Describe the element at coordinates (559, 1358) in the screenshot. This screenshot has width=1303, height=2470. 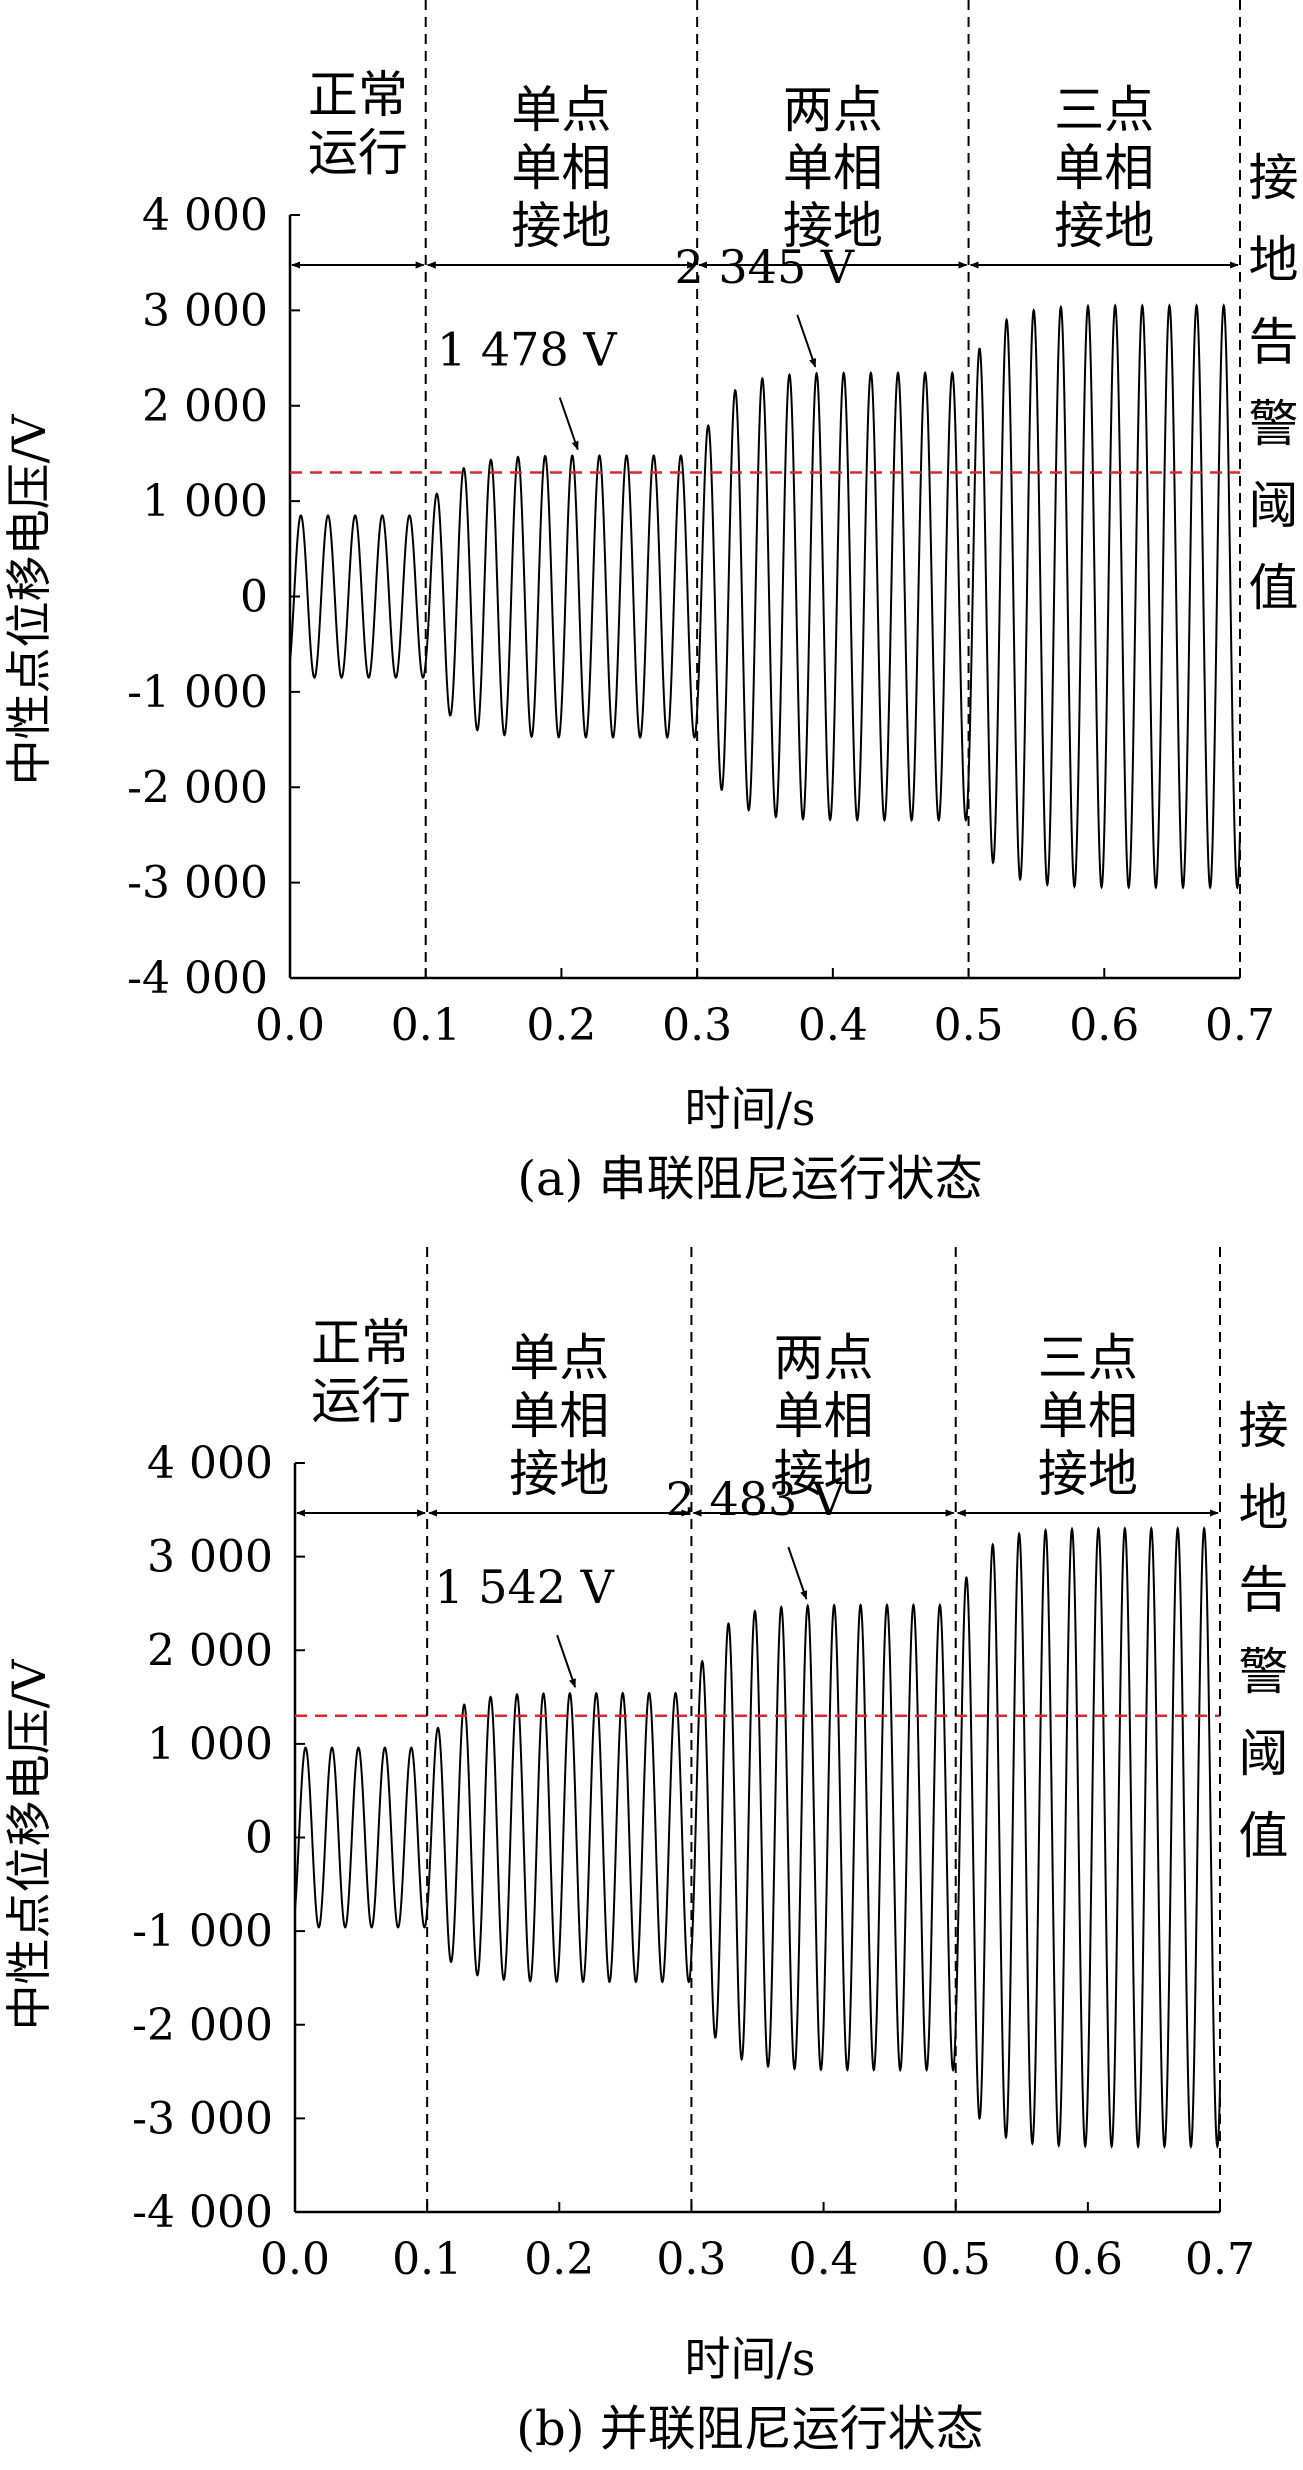
I see `panel-b-region-label: 单点` at that location.